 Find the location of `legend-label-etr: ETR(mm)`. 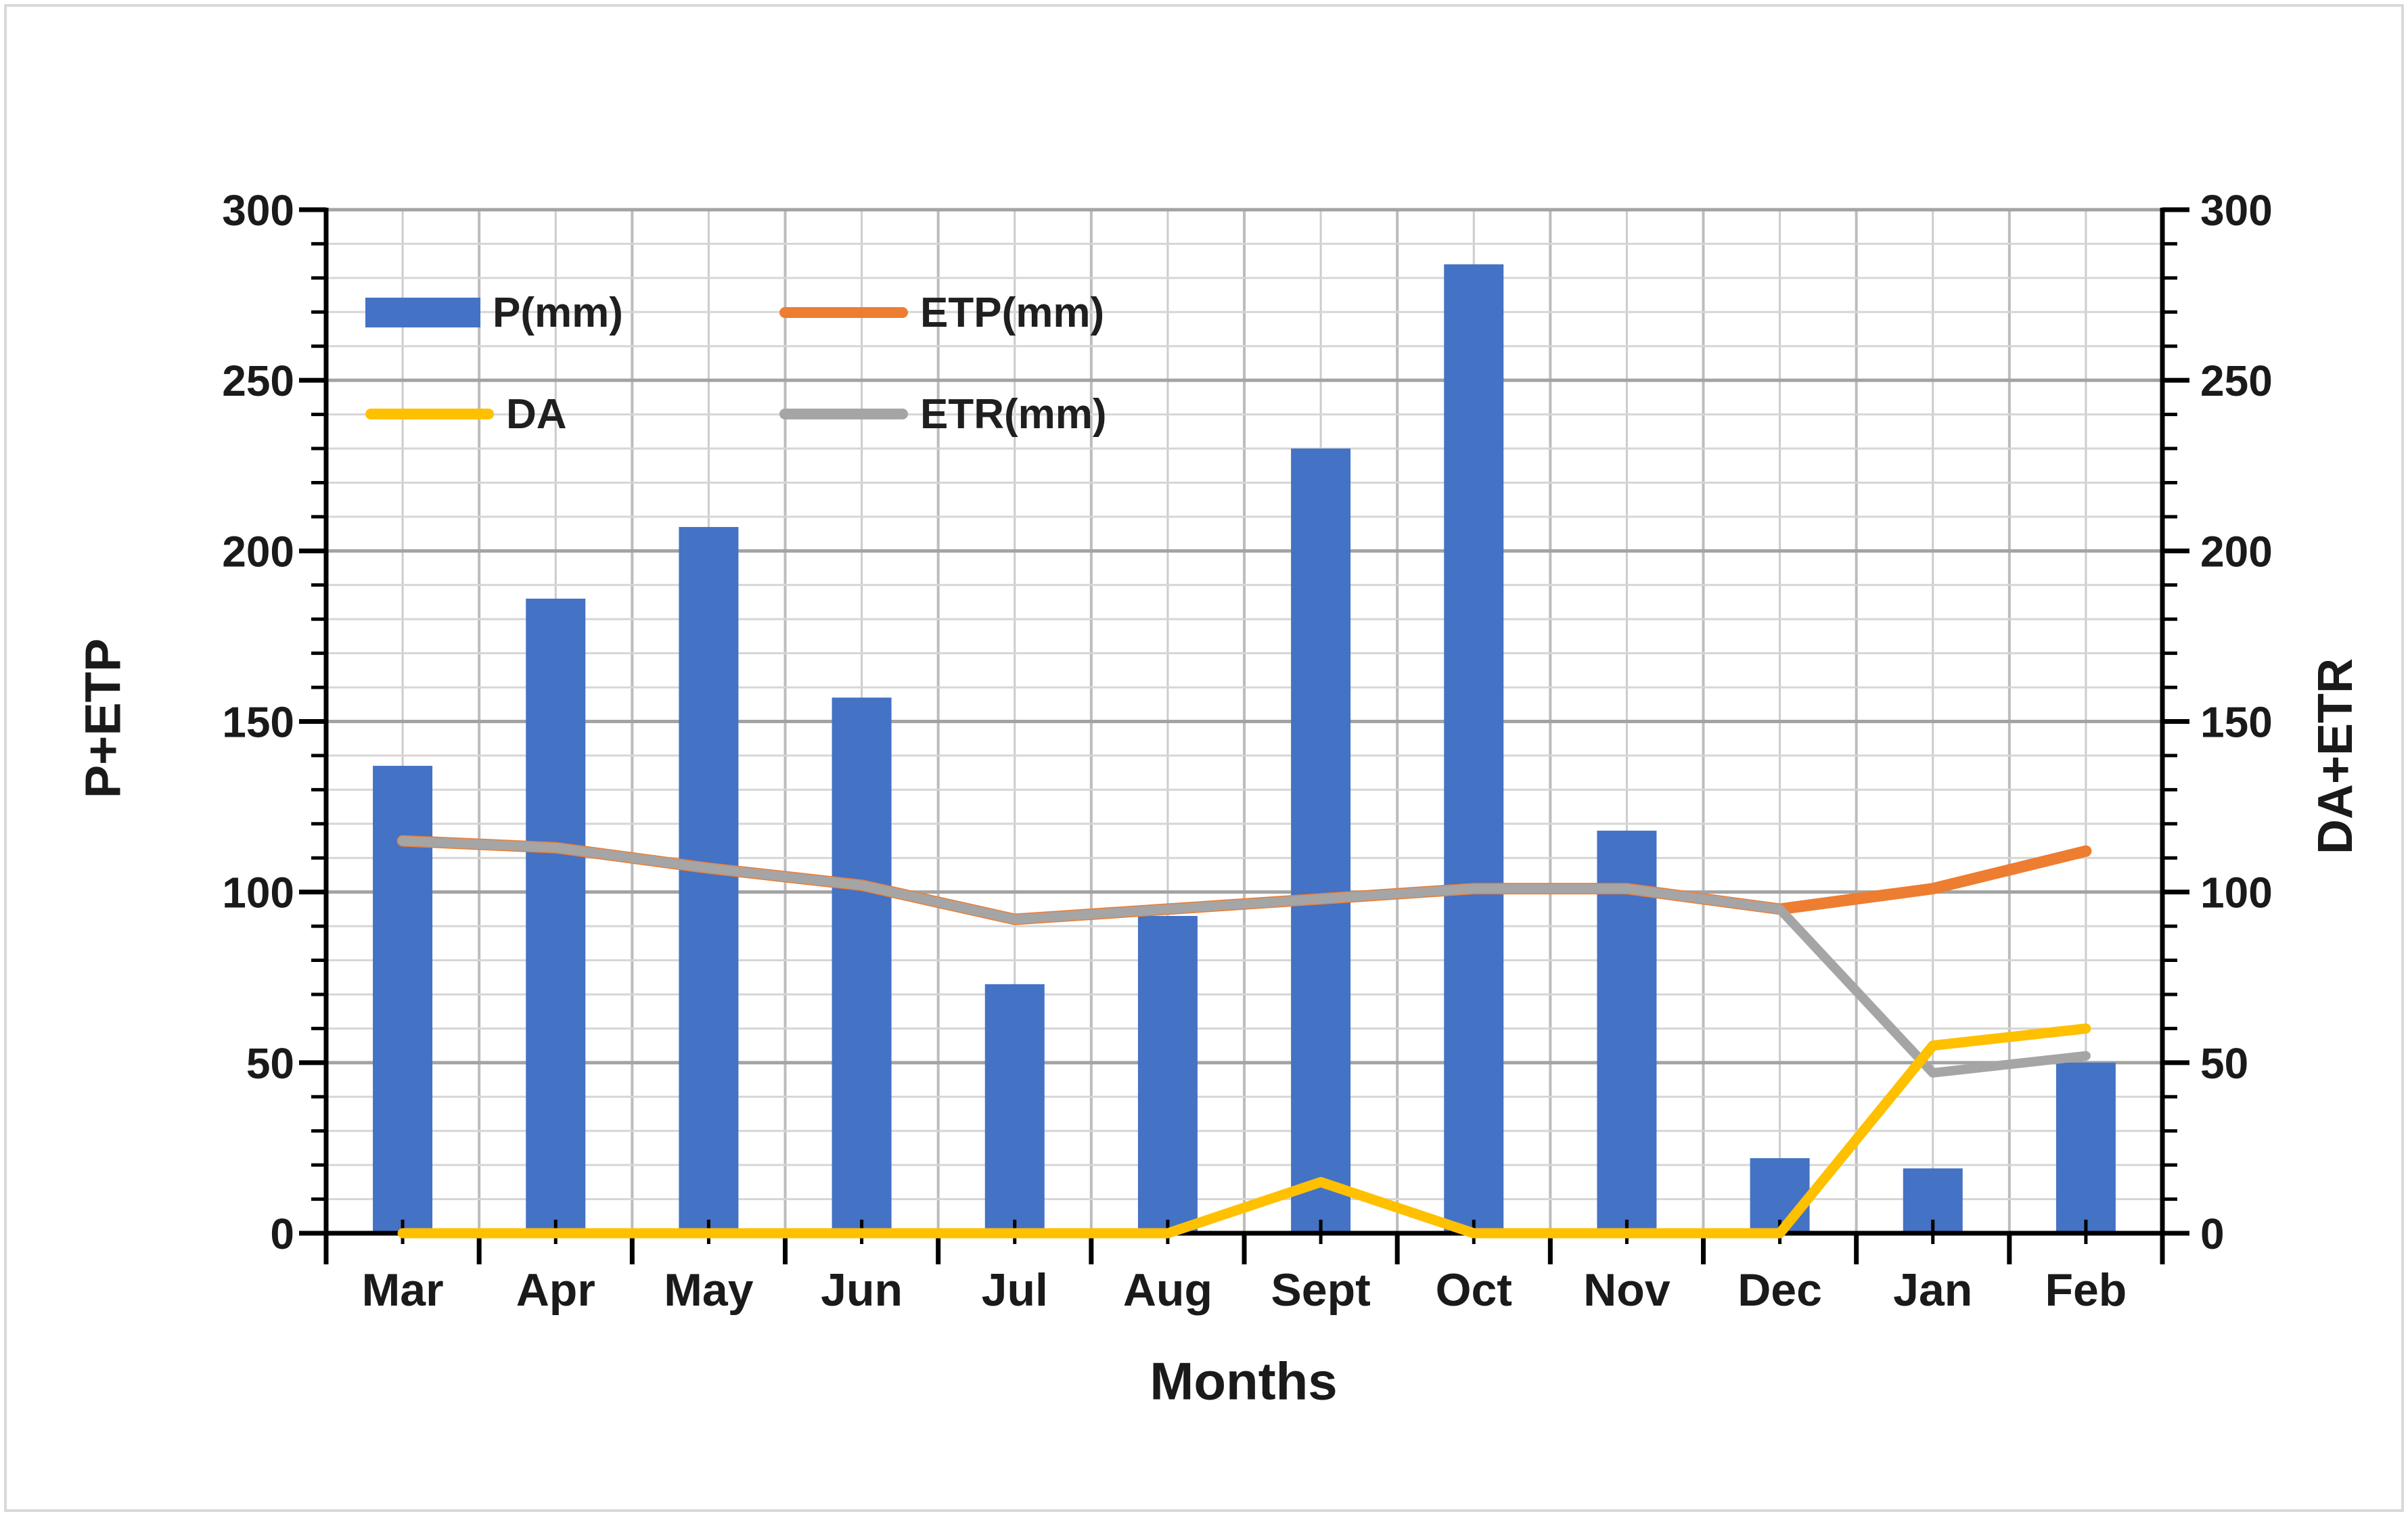

legend-label-etr: ETR(mm) is located at coordinates (1013, 414).